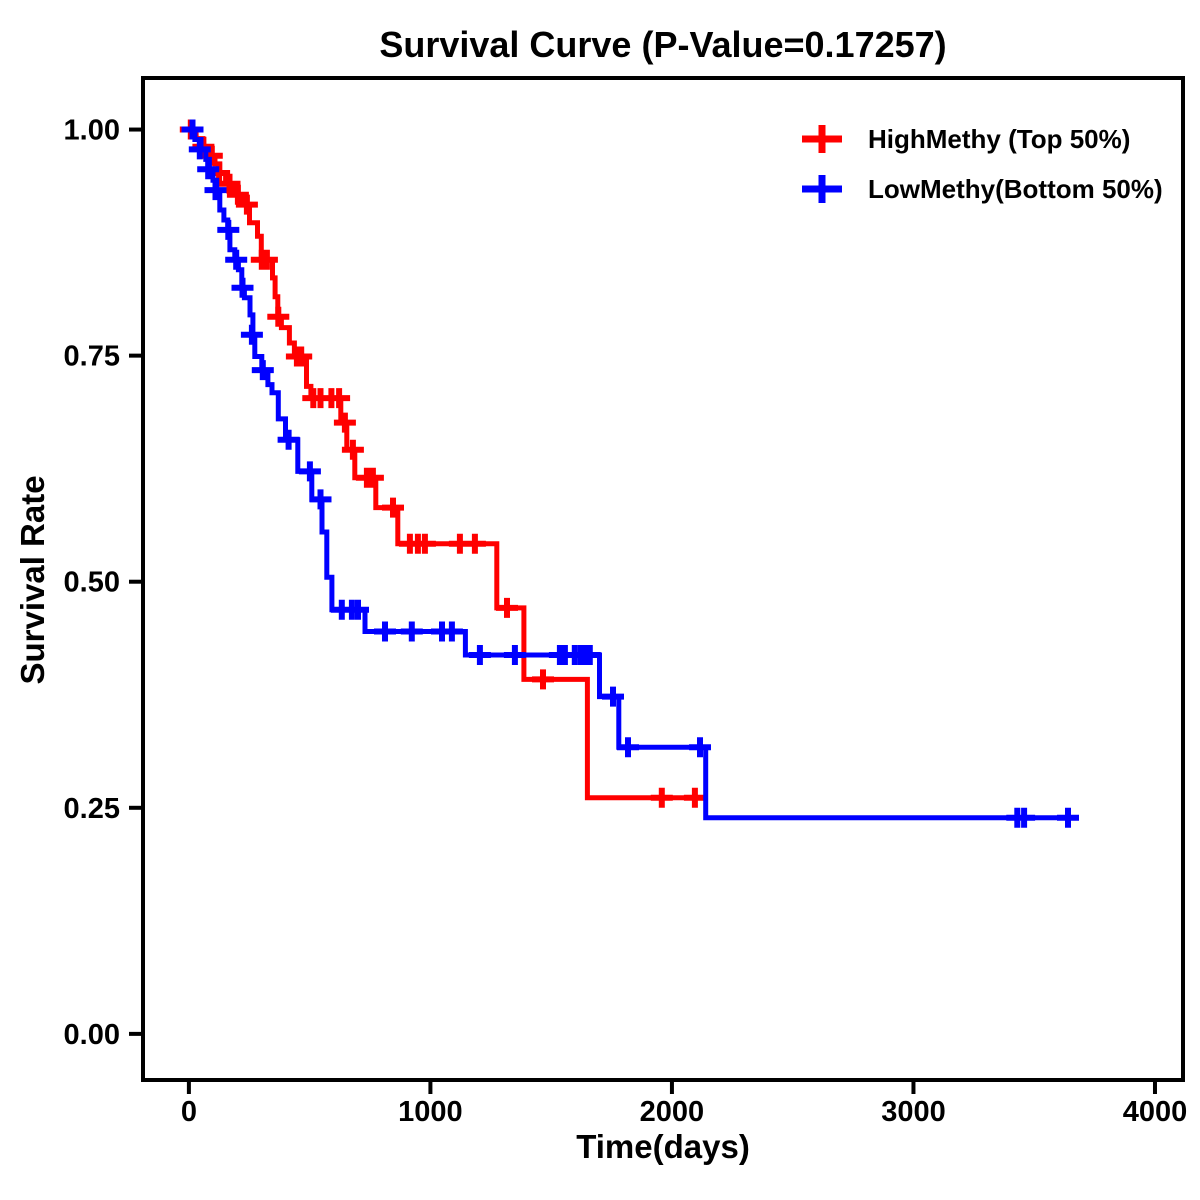 This screenshot has height=1200, width=1200. What do you see at coordinates (662, 44) in the screenshot?
I see `chart-title: Survival Curve (P-Value=0.17257)` at bounding box center [662, 44].